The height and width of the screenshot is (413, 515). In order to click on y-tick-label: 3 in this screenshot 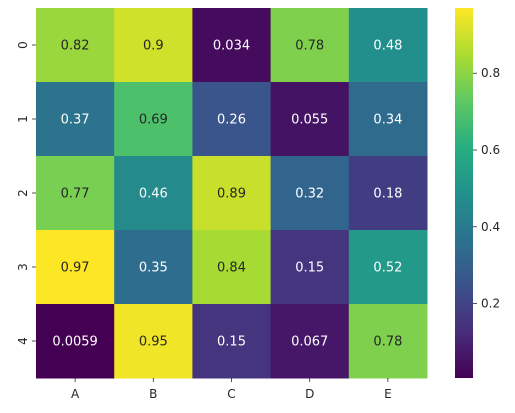, I will do `click(23, 267)`.